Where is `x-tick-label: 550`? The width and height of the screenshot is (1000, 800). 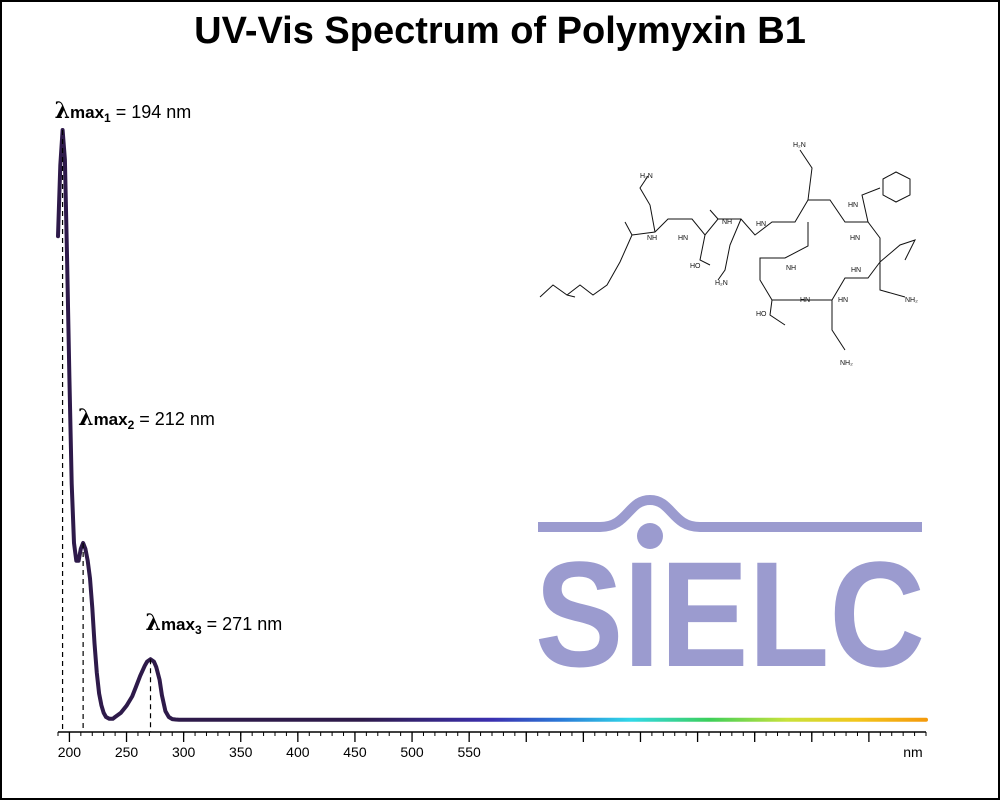 x-tick-label: 550 is located at coordinates (469, 752).